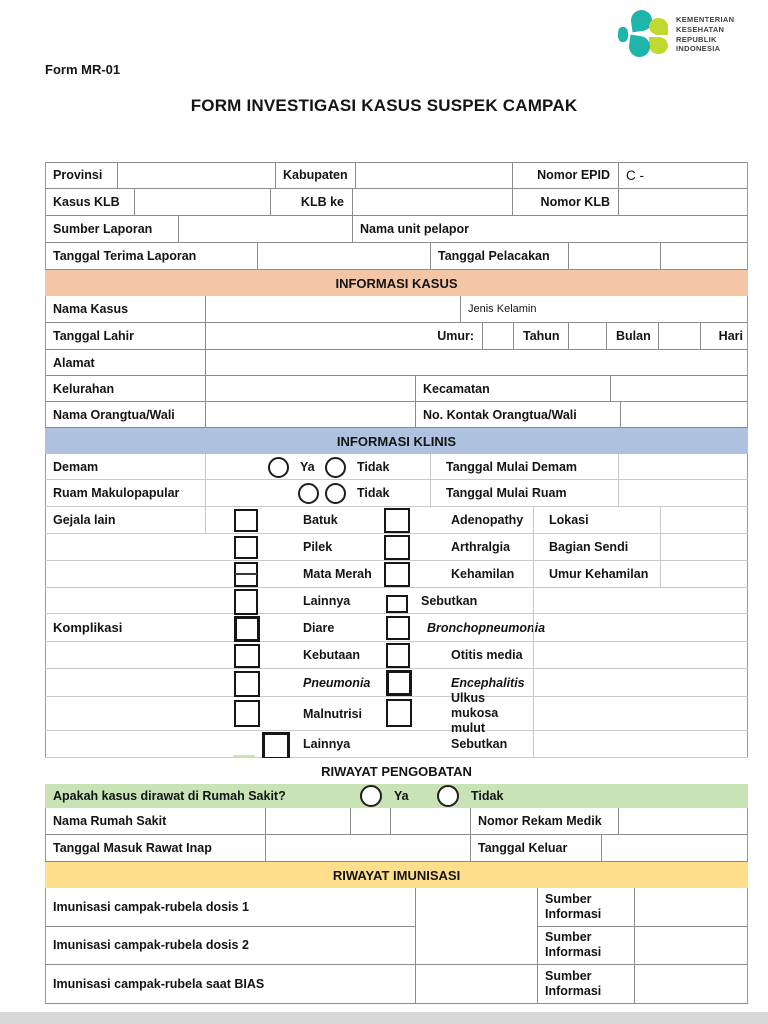  Describe the element at coordinates (397, 547) in the screenshot. I see `checkbox-arthralgia` at that location.